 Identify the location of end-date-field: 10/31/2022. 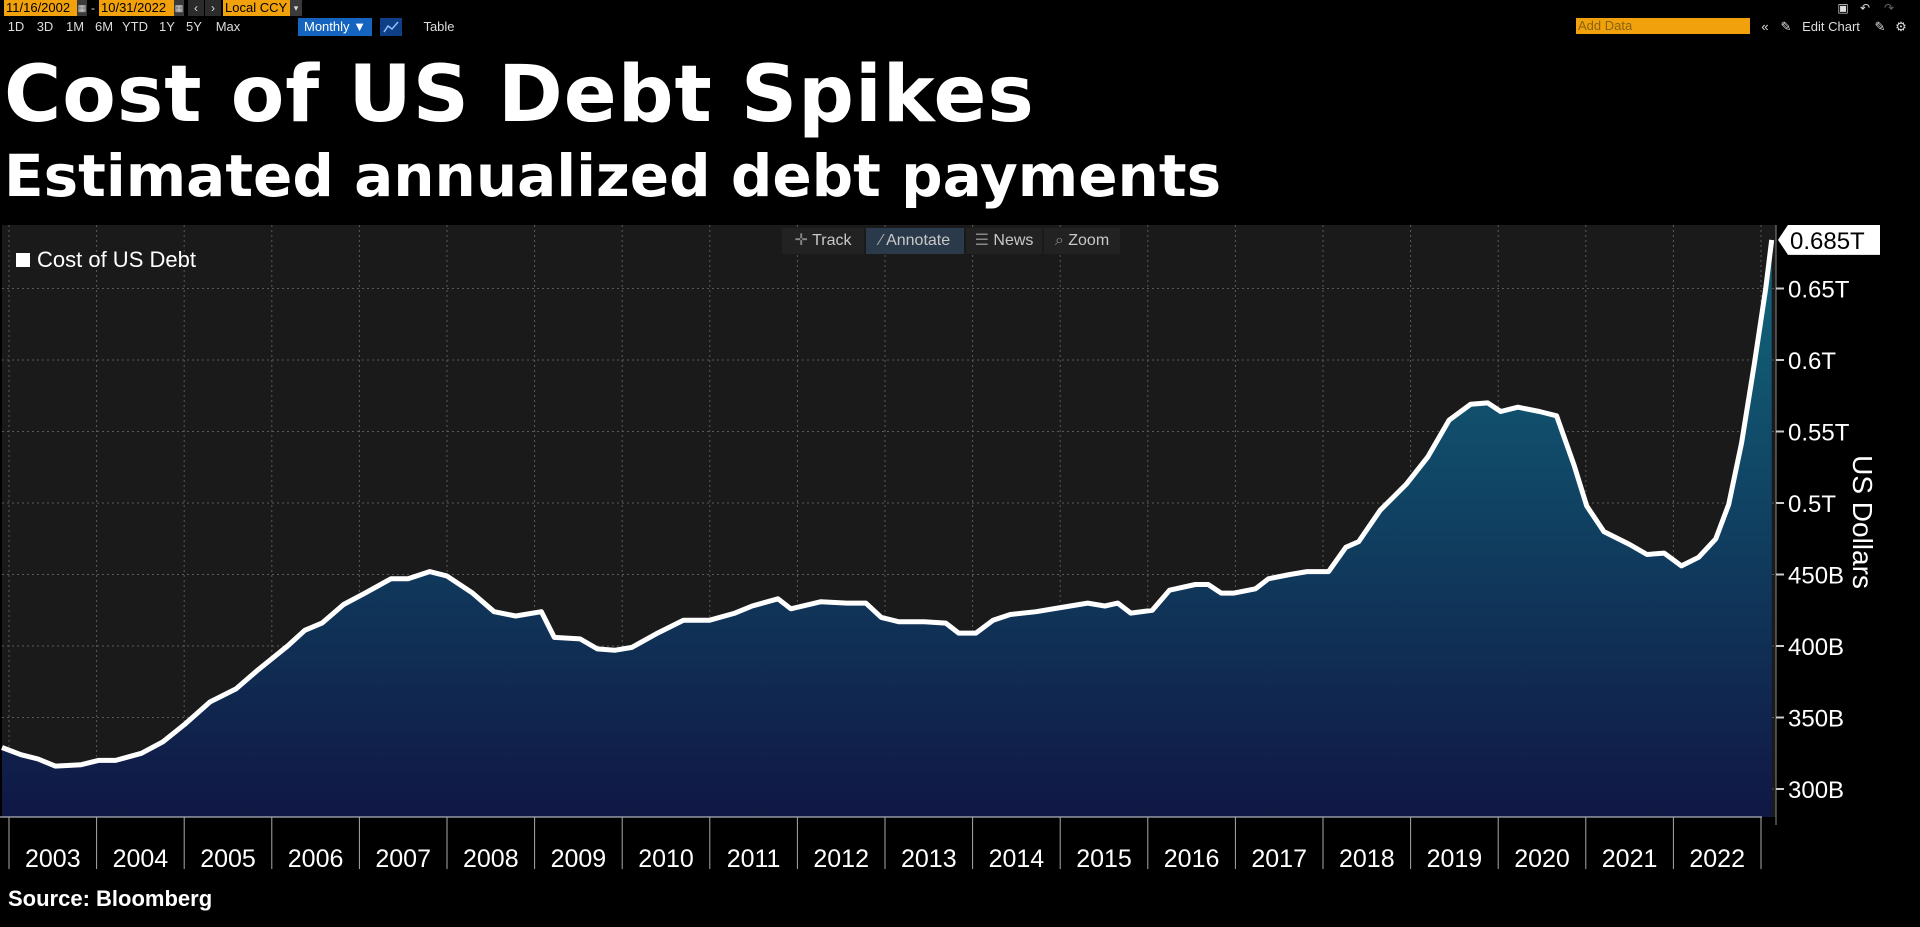
(137, 8).